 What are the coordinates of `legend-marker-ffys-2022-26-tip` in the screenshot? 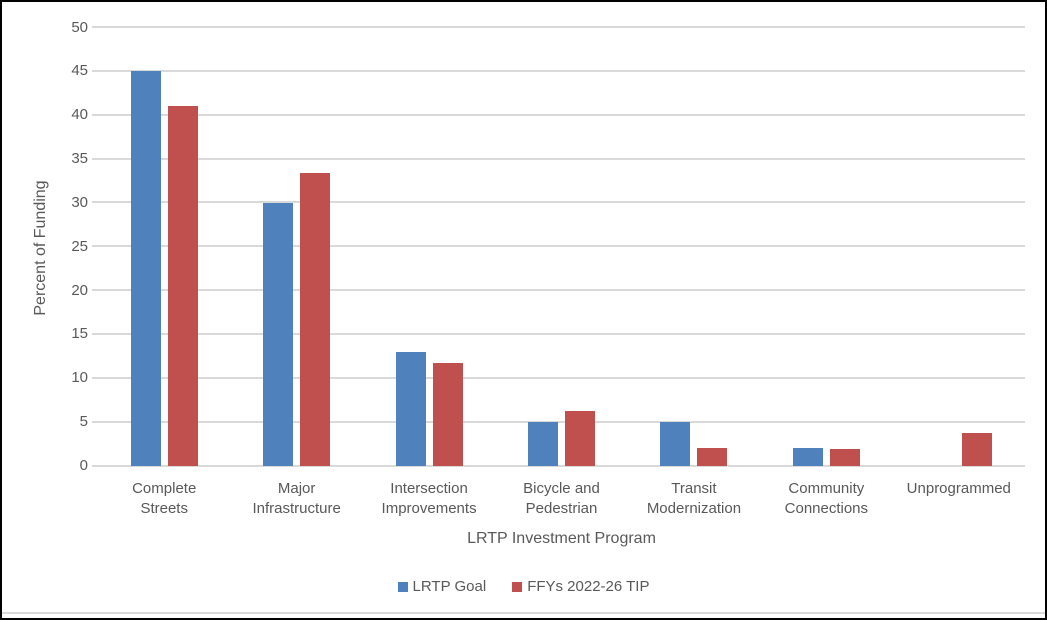 It's located at (517, 586).